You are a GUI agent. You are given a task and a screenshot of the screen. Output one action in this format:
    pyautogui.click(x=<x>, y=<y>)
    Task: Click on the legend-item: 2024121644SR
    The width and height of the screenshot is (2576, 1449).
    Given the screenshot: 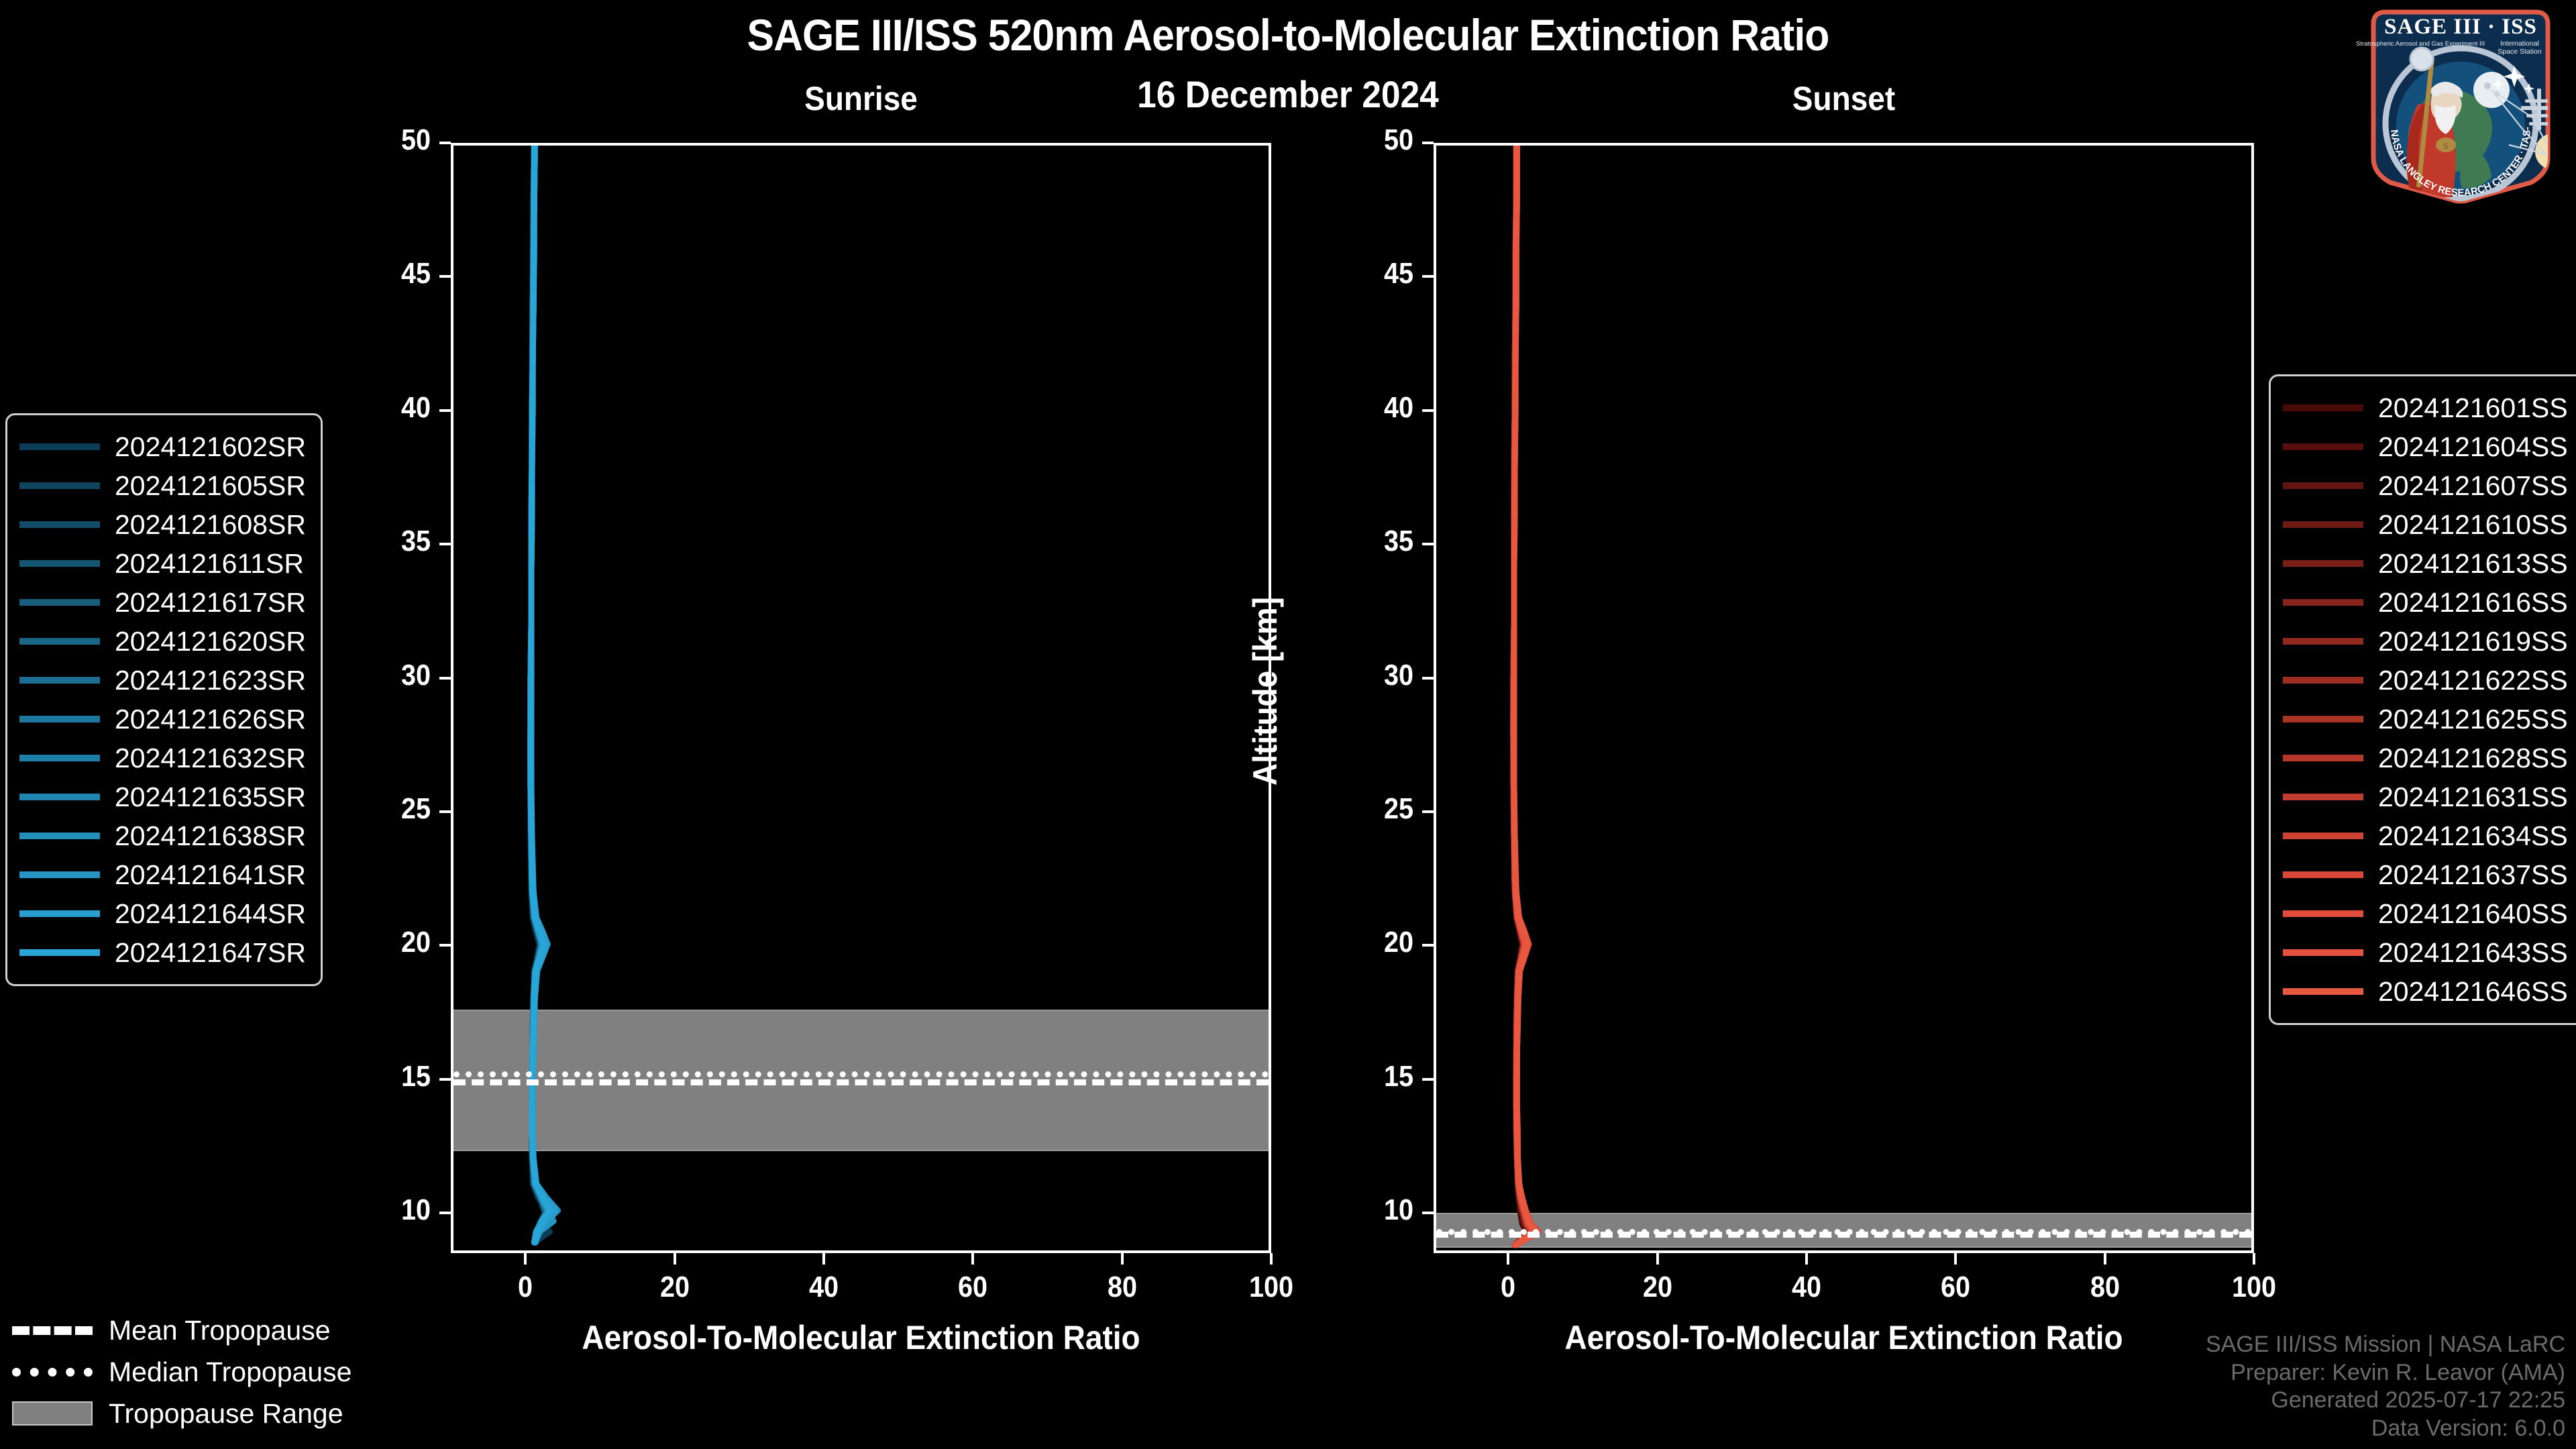 What is the action you would take?
    pyautogui.click(x=162, y=913)
    